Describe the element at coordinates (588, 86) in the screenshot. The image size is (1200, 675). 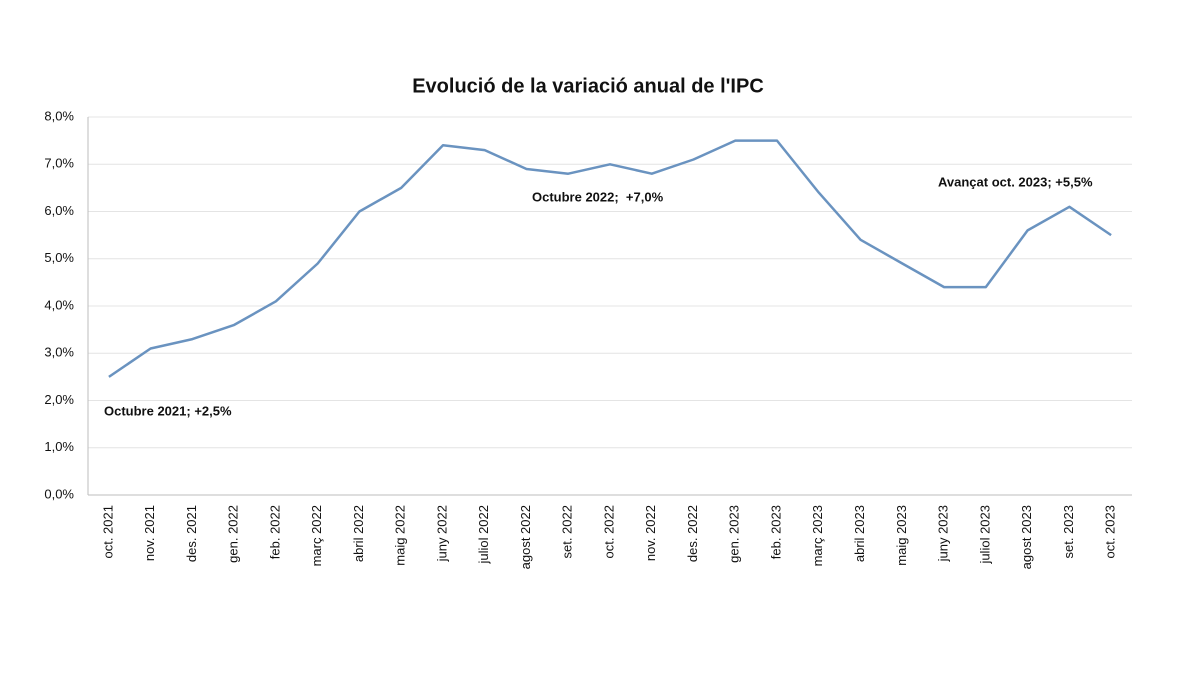
I see `chart-title: Evolució de la variació anual de l'IPC` at that location.